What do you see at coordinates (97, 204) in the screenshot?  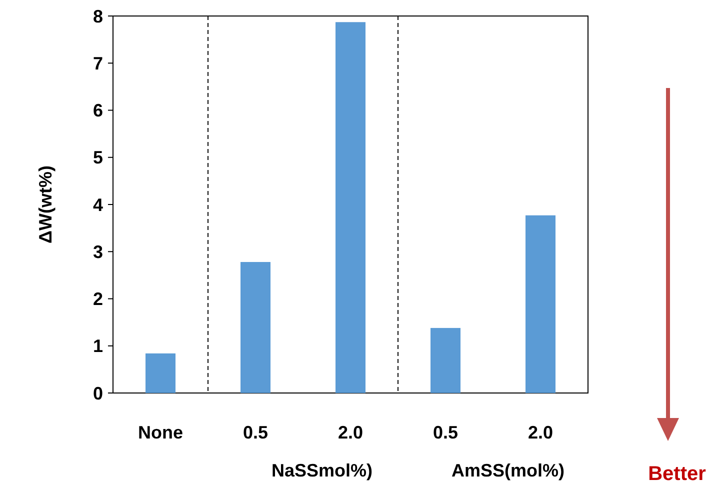 I see `y-tick-label: 4` at bounding box center [97, 204].